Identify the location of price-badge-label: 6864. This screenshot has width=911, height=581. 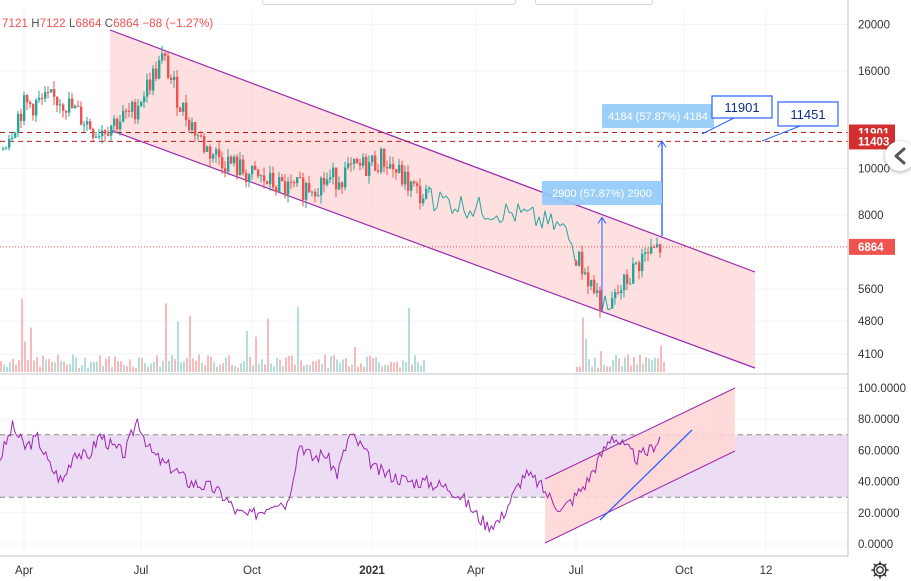
(871, 248).